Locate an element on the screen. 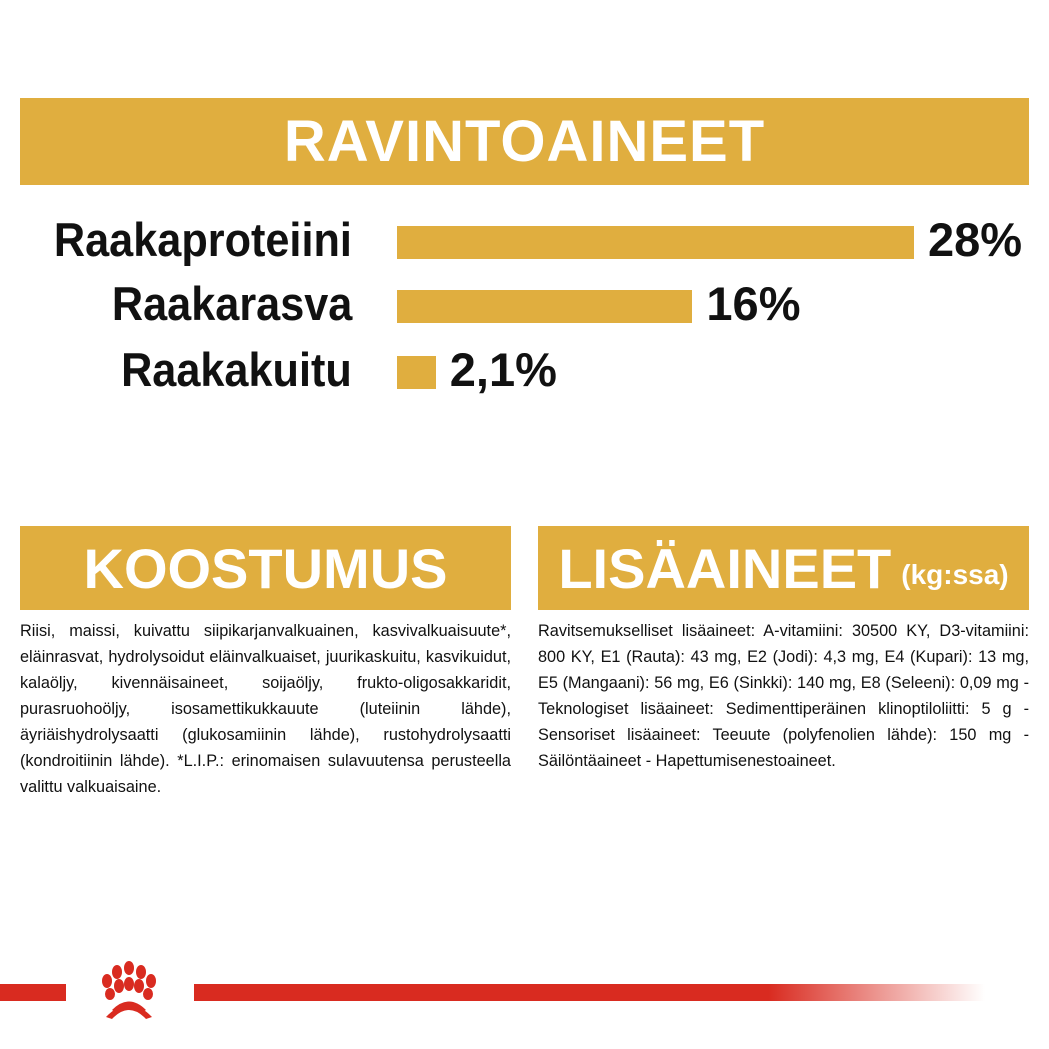 The height and width of the screenshot is (1049, 1049). bar-label: Raakaproteiini is located at coordinates (203, 239).